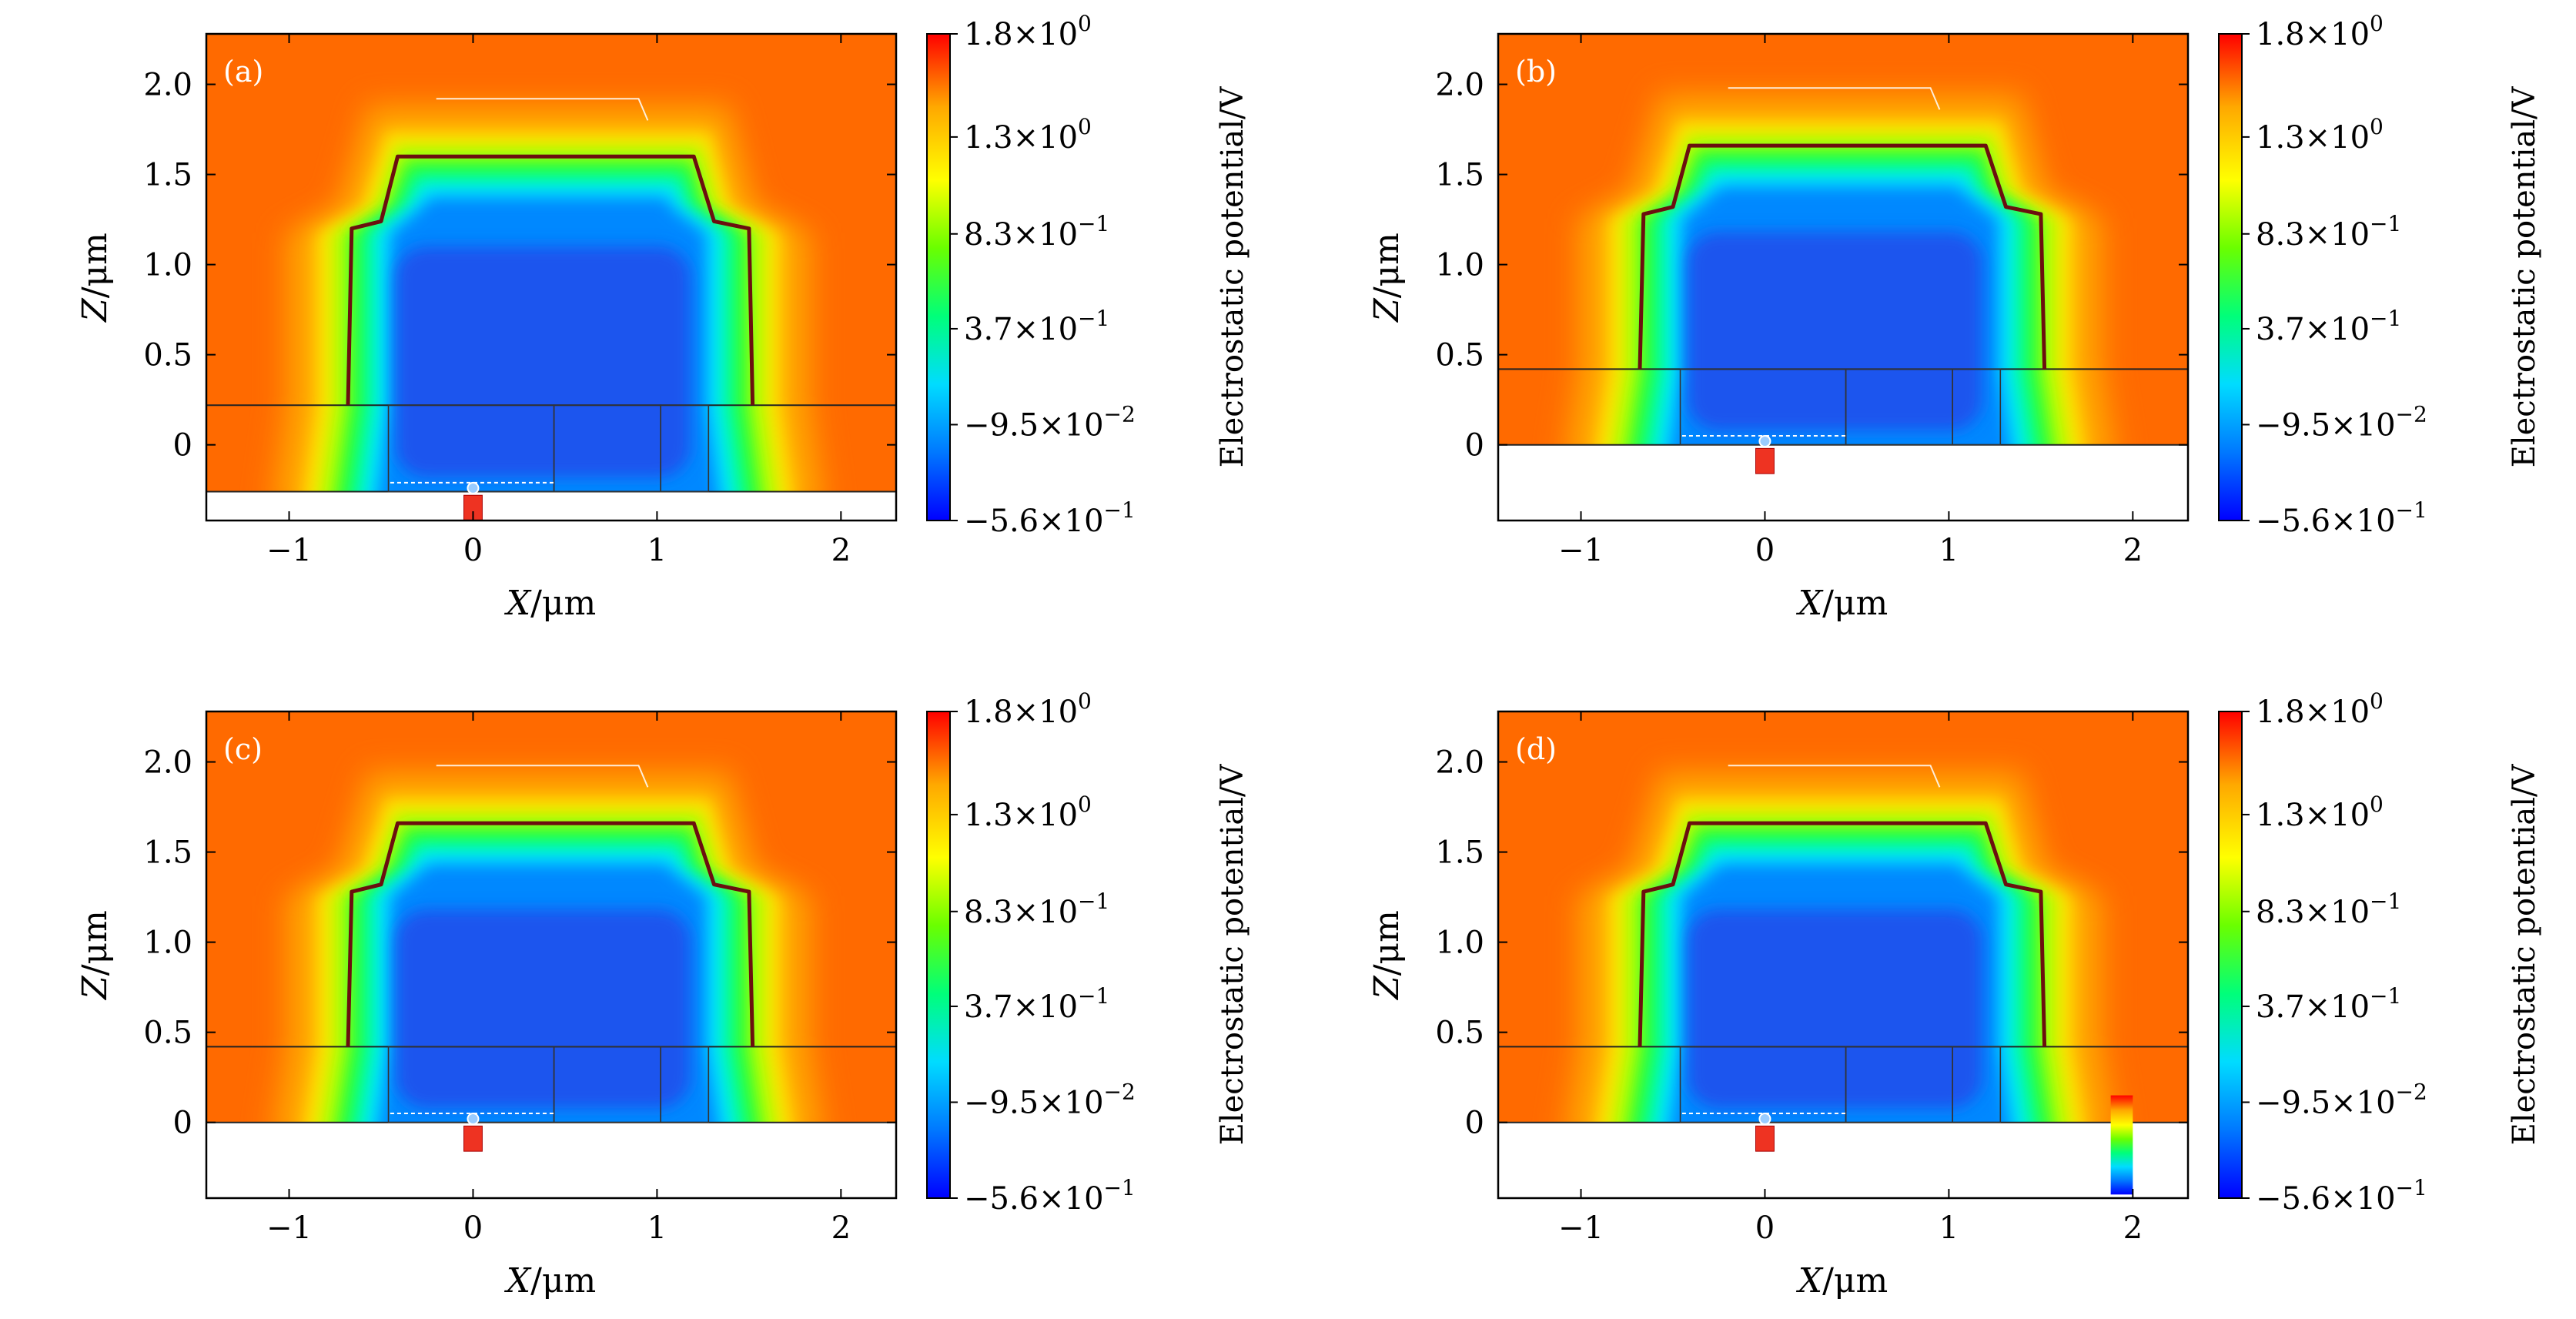 The width and height of the screenshot is (2576, 1319). Describe the element at coordinates (1460, 175) in the screenshot. I see `z-tick-label: 1.5` at that location.